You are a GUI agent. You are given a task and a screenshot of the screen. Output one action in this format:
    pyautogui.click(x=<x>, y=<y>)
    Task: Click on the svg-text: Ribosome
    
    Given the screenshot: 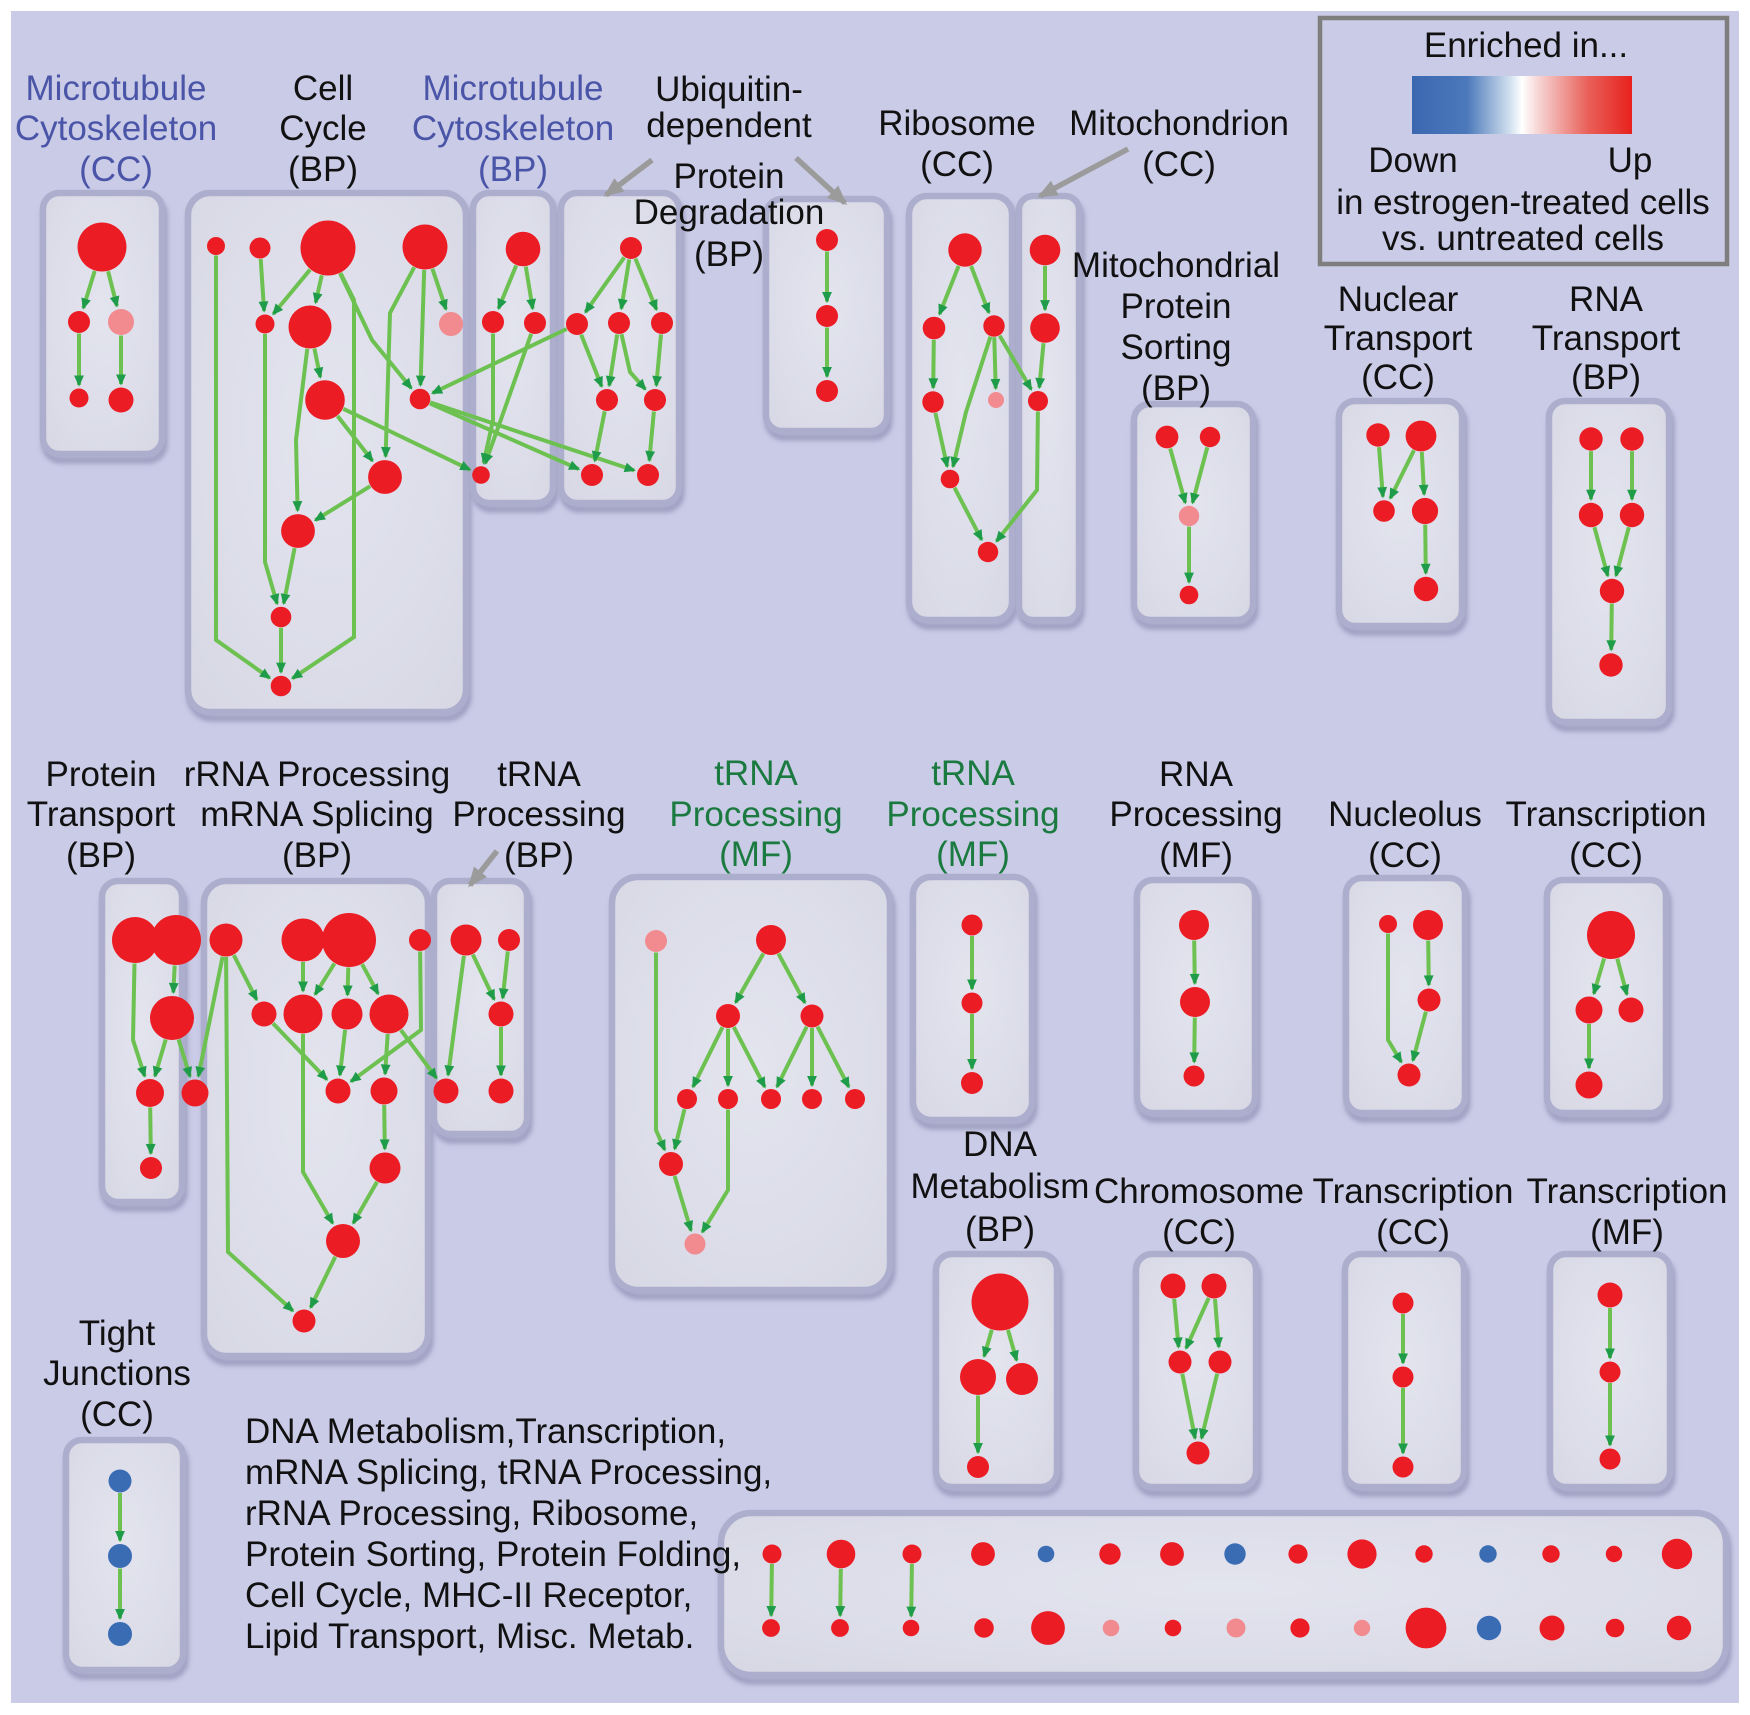 What is the action you would take?
    pyautogui.click(x=957, y=123)
    